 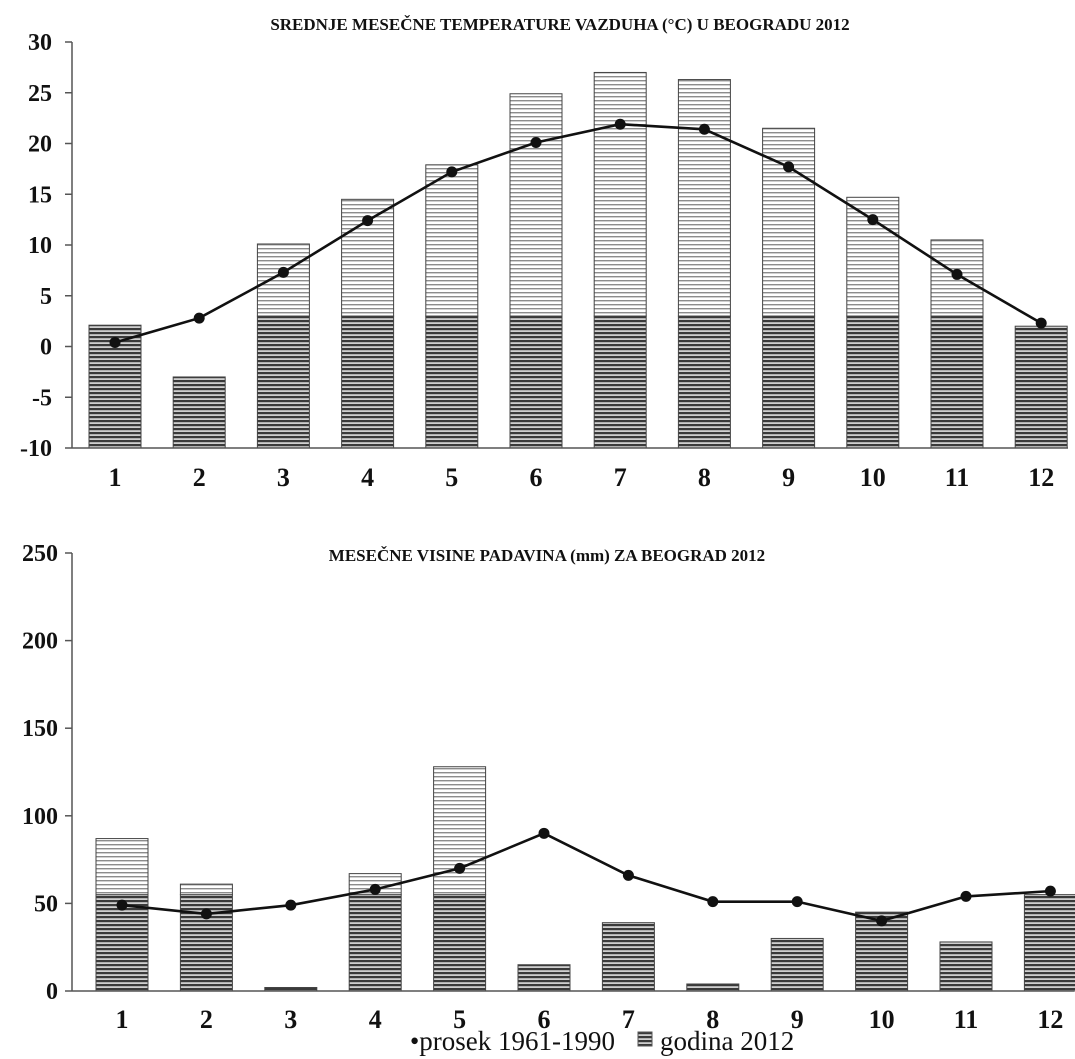 I want to click on temperature-y-tick-label: 10, so click(x=40, y=246).